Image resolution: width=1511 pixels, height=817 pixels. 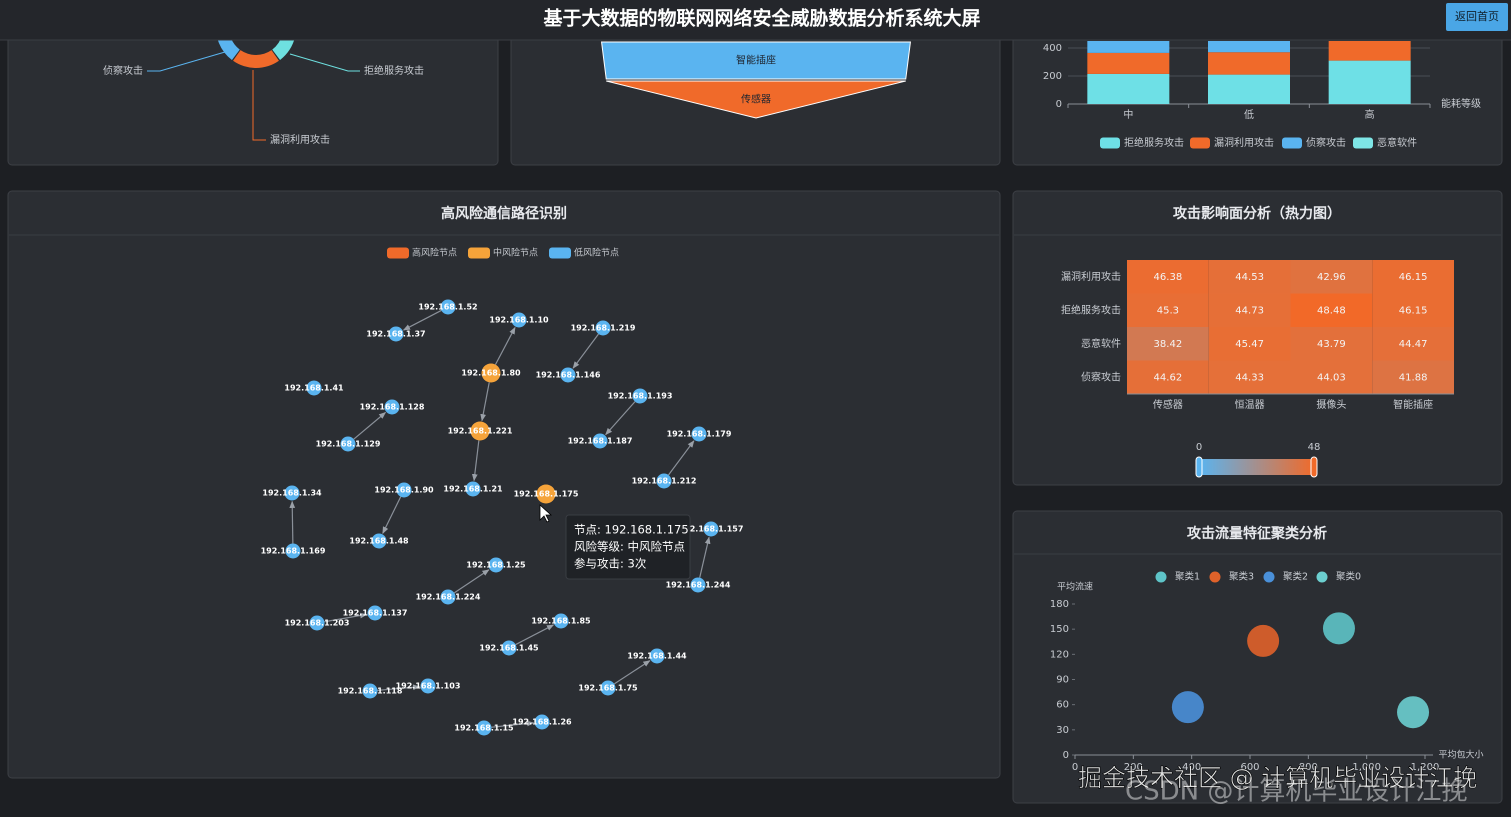 What do you see at coordinates (1348, 577) in the screenshot?
I see `legend-label: 聚类0` at bounding box center [1348, 577].